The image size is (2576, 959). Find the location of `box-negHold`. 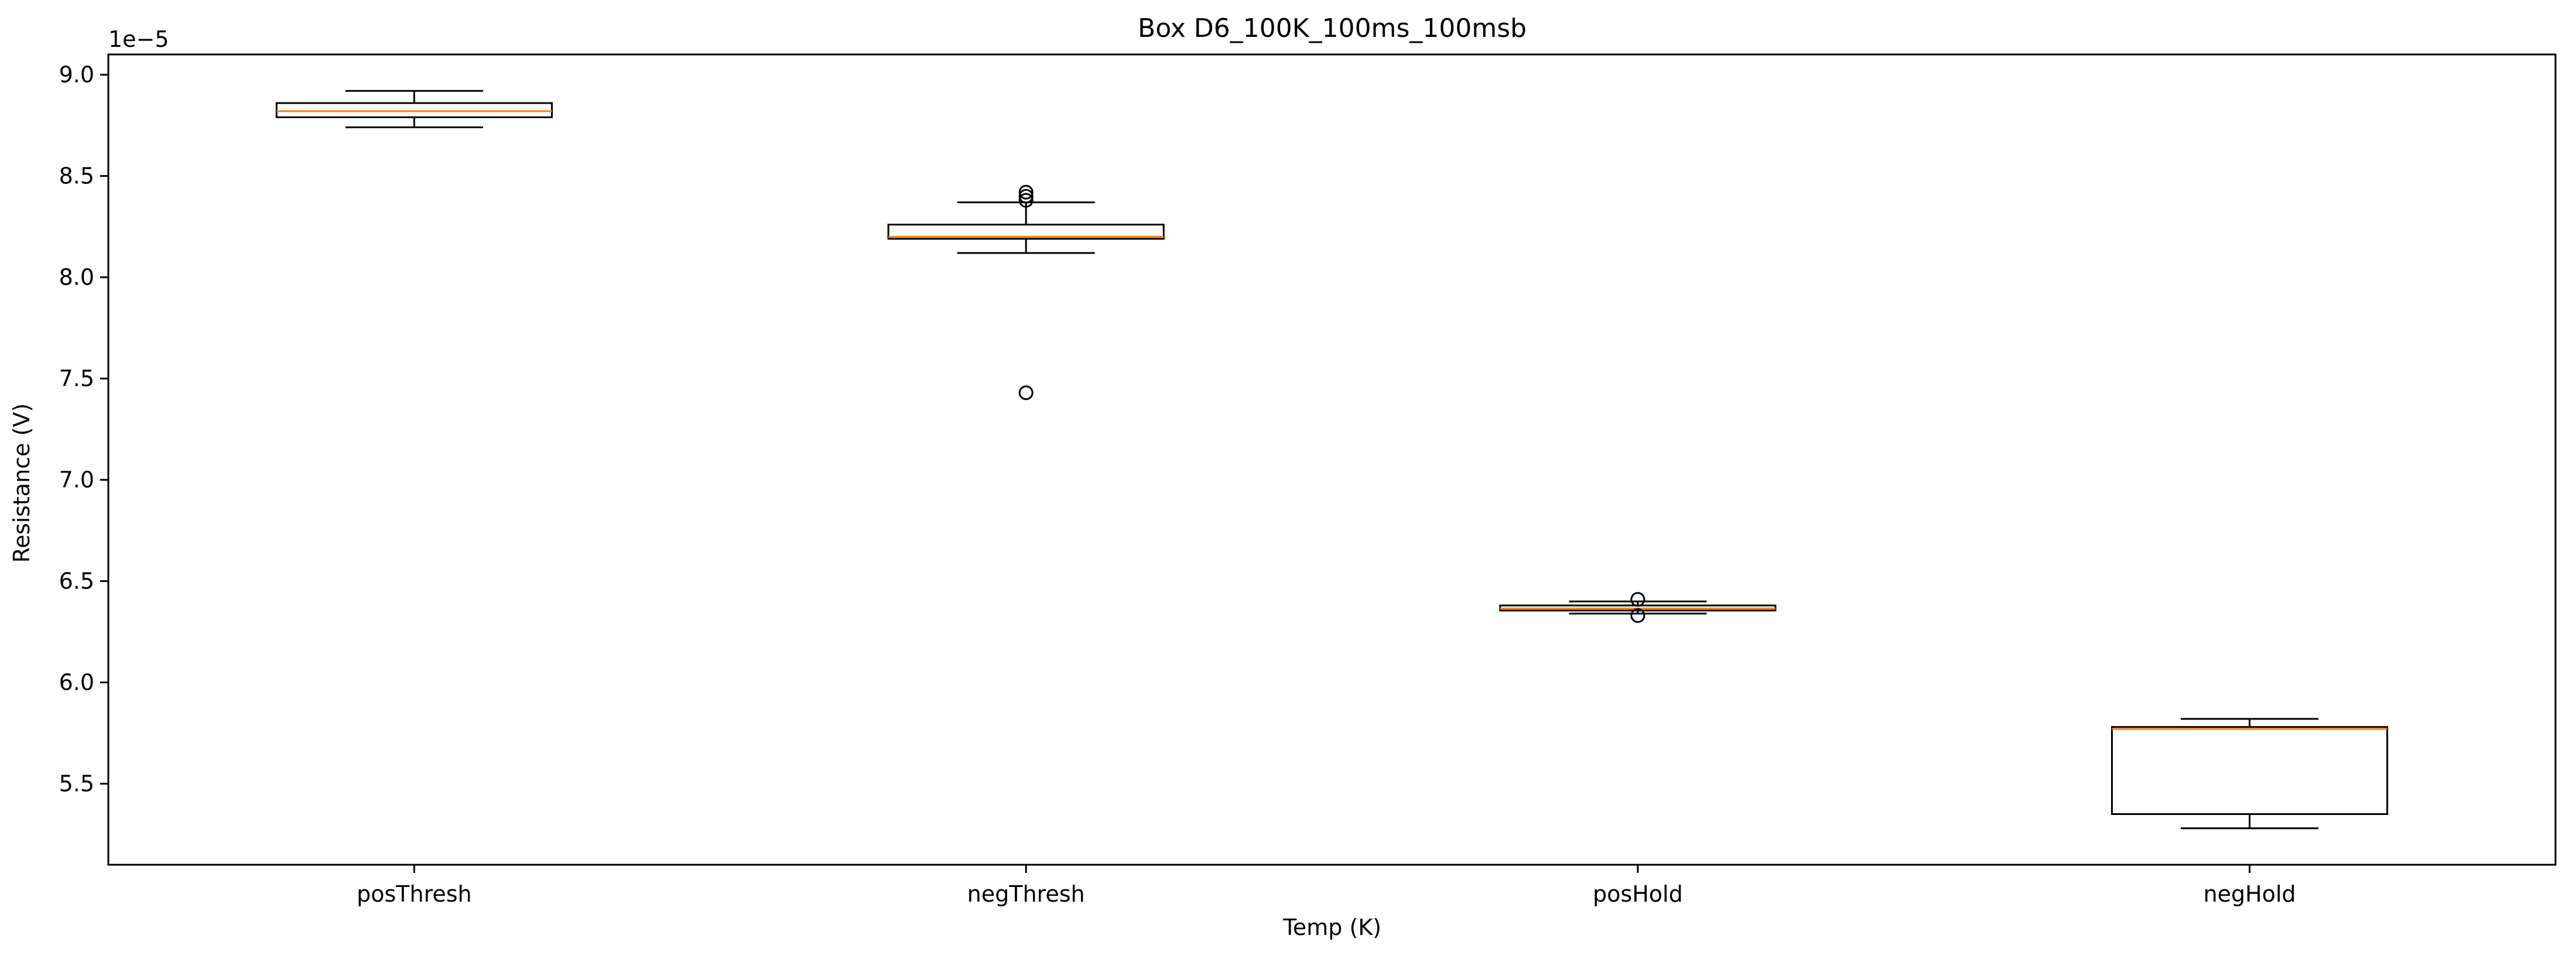

box-negHold is located at coordinates (2250, 770).